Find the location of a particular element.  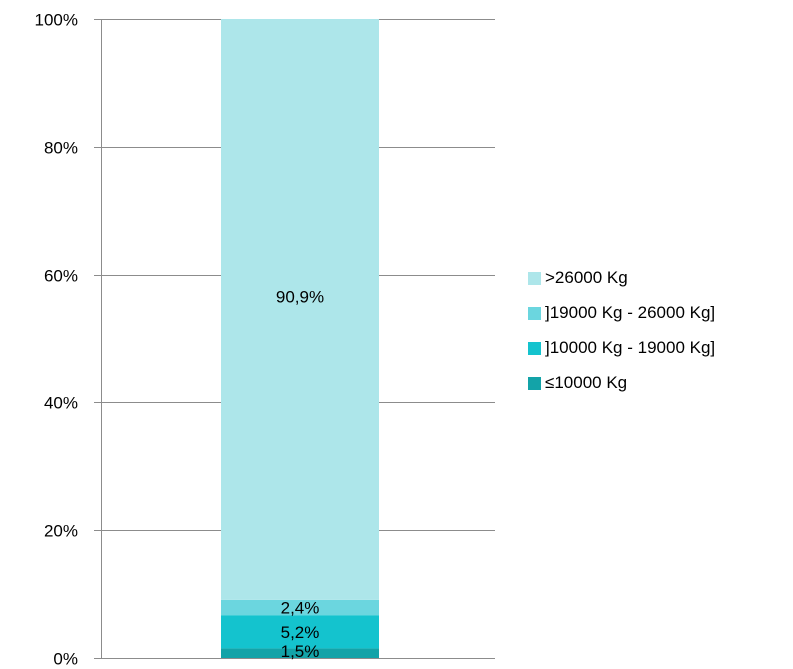

legend-label: >26000 Kg is located at coordinates (586, 277).